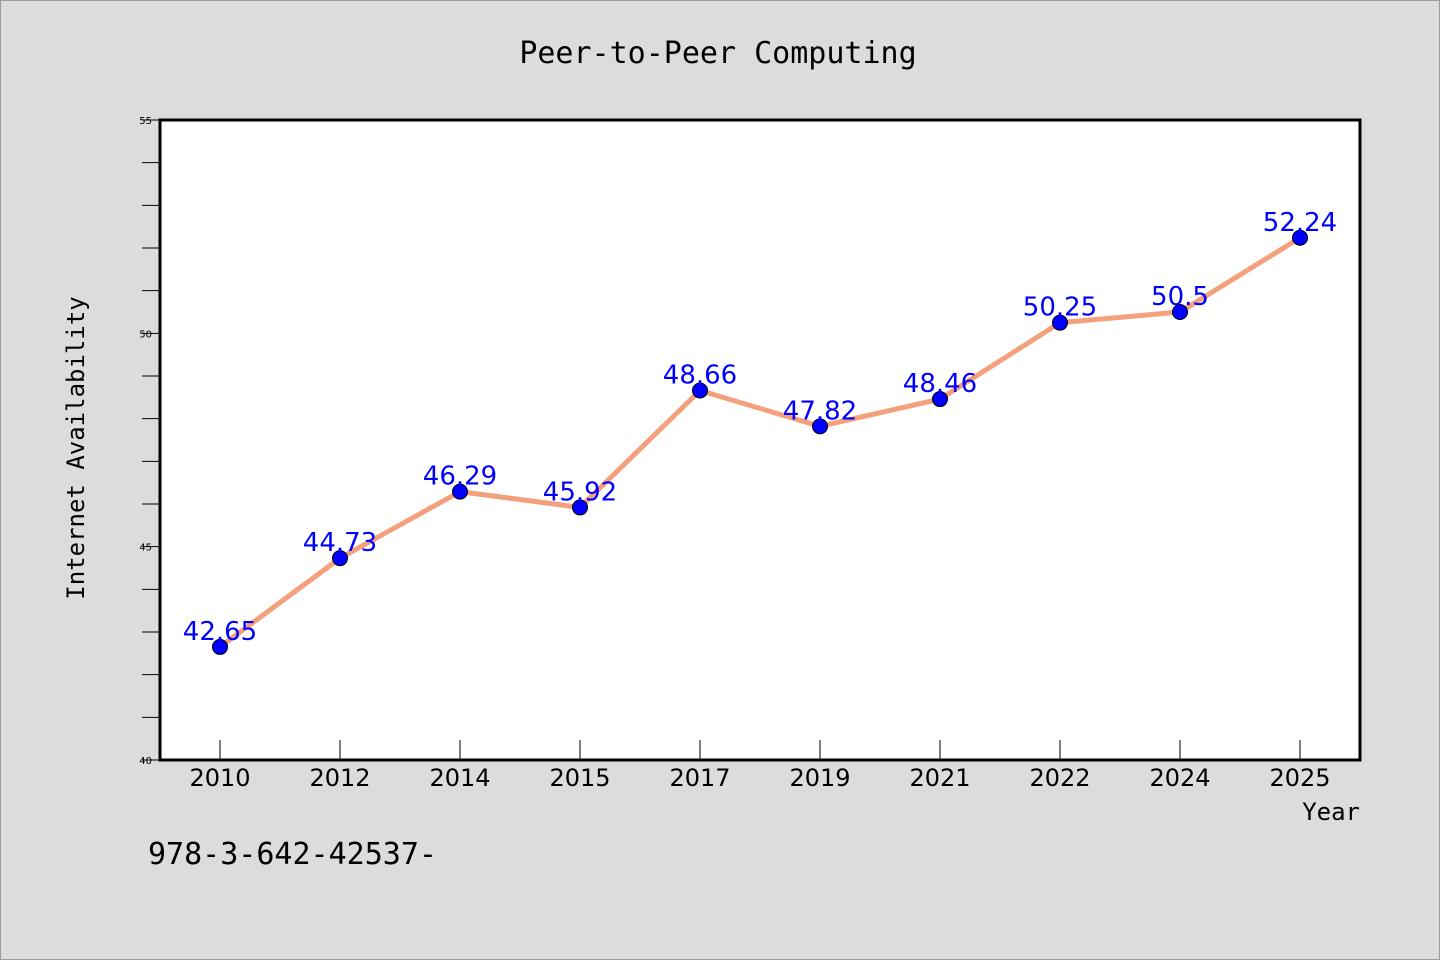 The width and height of the screenshot is (1440, 960). What do you see at coordinates (340, 543) in the screenshot?
I see `data-label: 44.73` at bounding box center [340, 543].